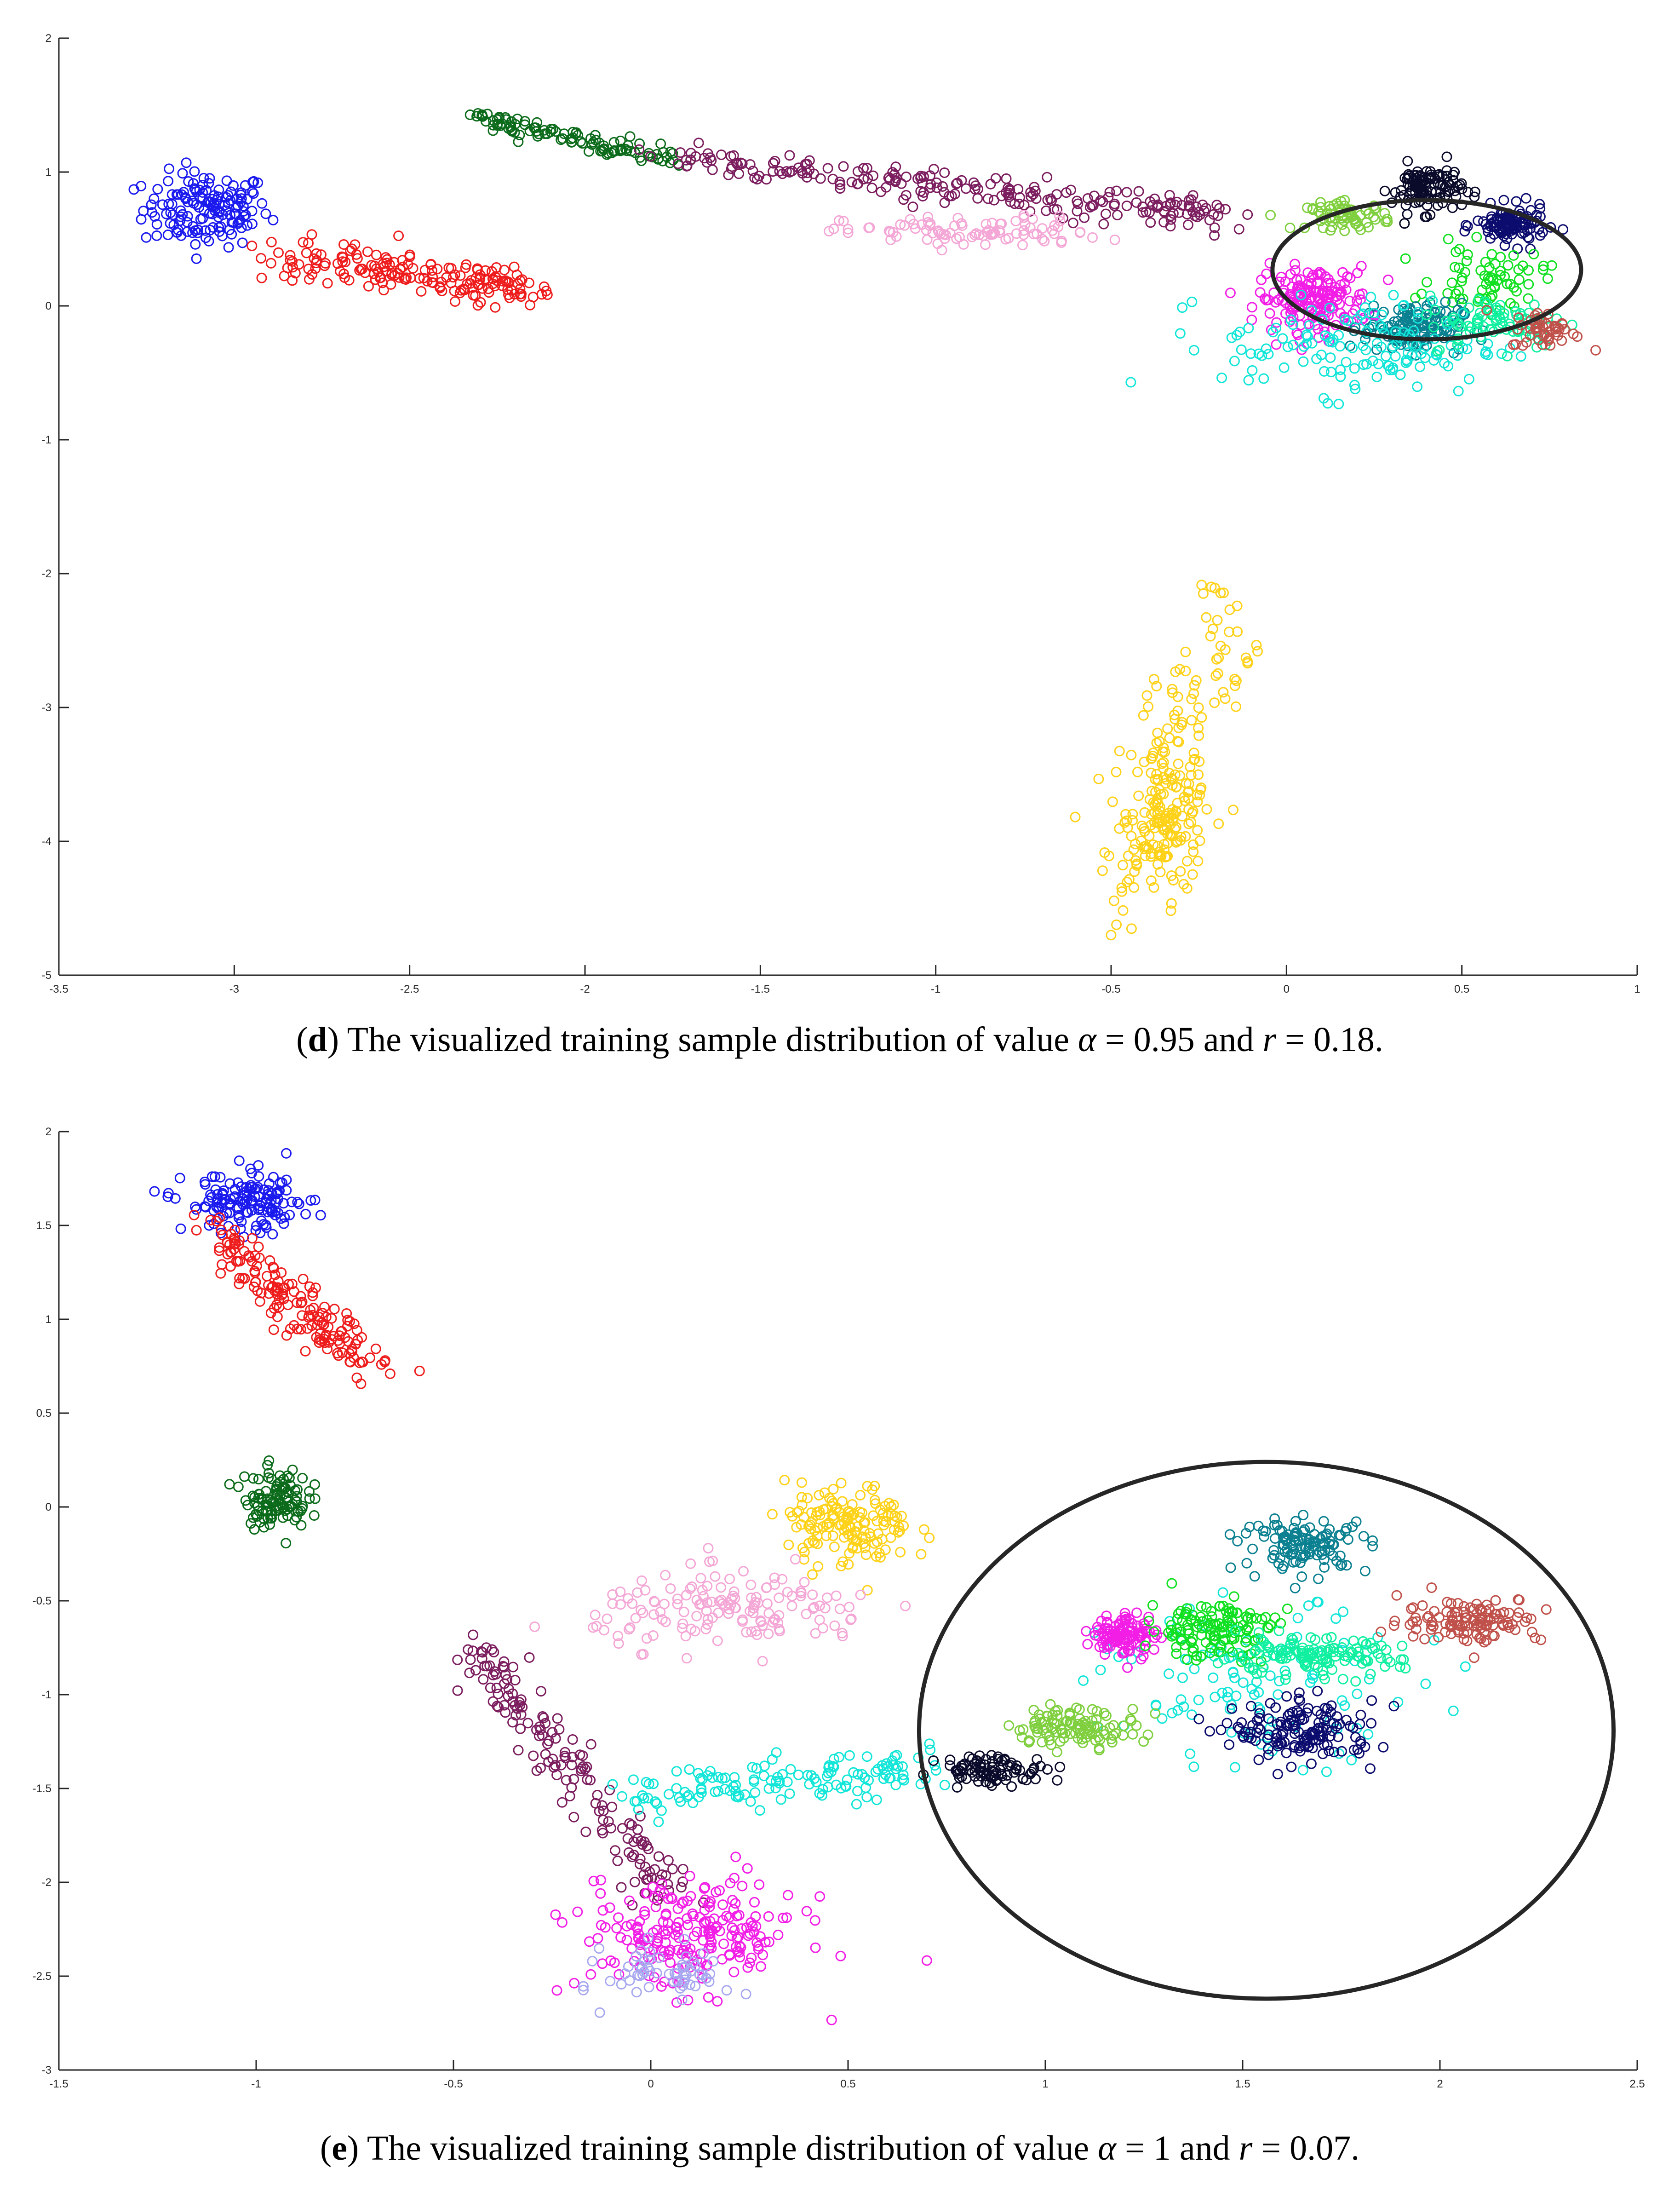 The height and width of the screenshot is (2185, 1680). Describe the element at coordinates (244, 1476) in the screenshot. I see `panel-e-point-dark_green` at that location.